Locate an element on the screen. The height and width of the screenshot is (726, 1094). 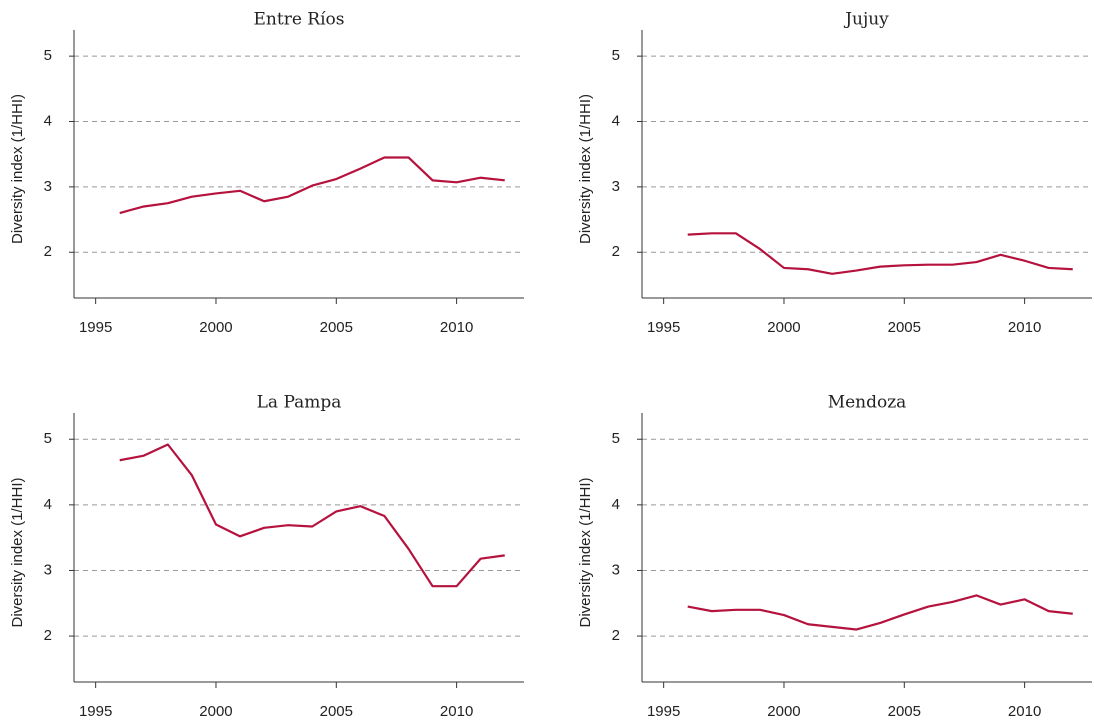
panel-title: La Pampa is located at coordinates (299, 403).